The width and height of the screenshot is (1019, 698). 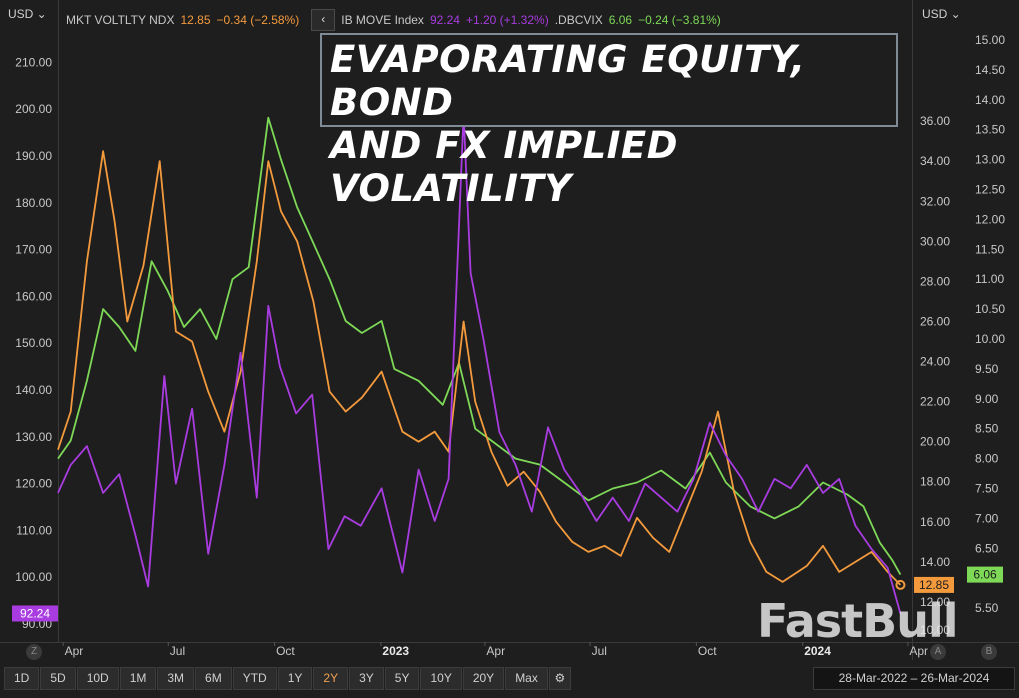 What do you see at coordinates (935, 482) in the screenshot?
I see `y-tick-label-ndx: 18.00` at bounding box center [935, 482].